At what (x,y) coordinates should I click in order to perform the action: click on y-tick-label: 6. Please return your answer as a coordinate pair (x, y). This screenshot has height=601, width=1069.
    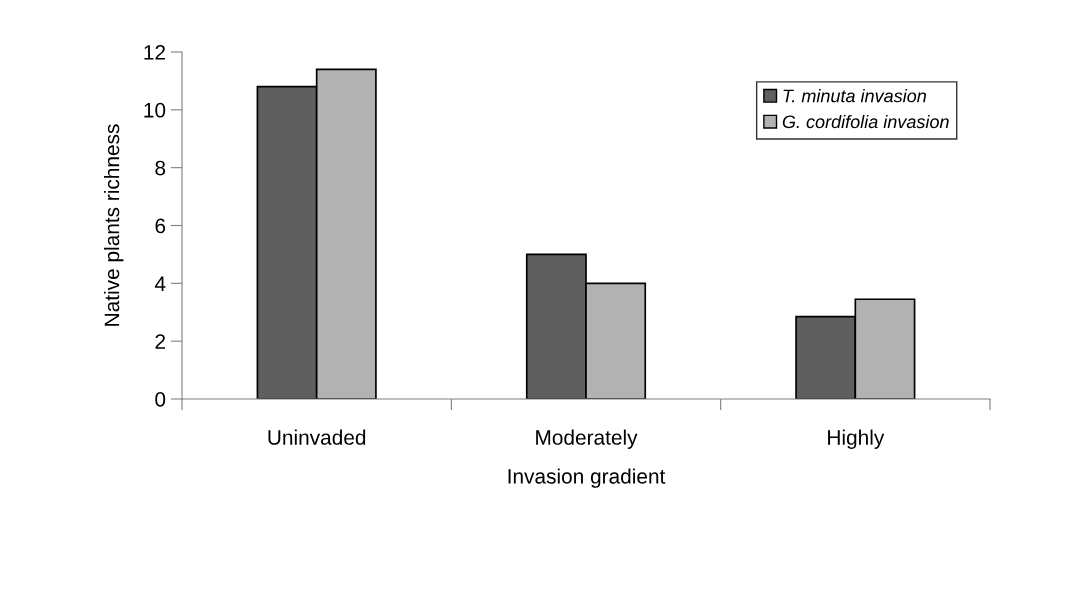
    Looking at the image, I should click on (160, 226).